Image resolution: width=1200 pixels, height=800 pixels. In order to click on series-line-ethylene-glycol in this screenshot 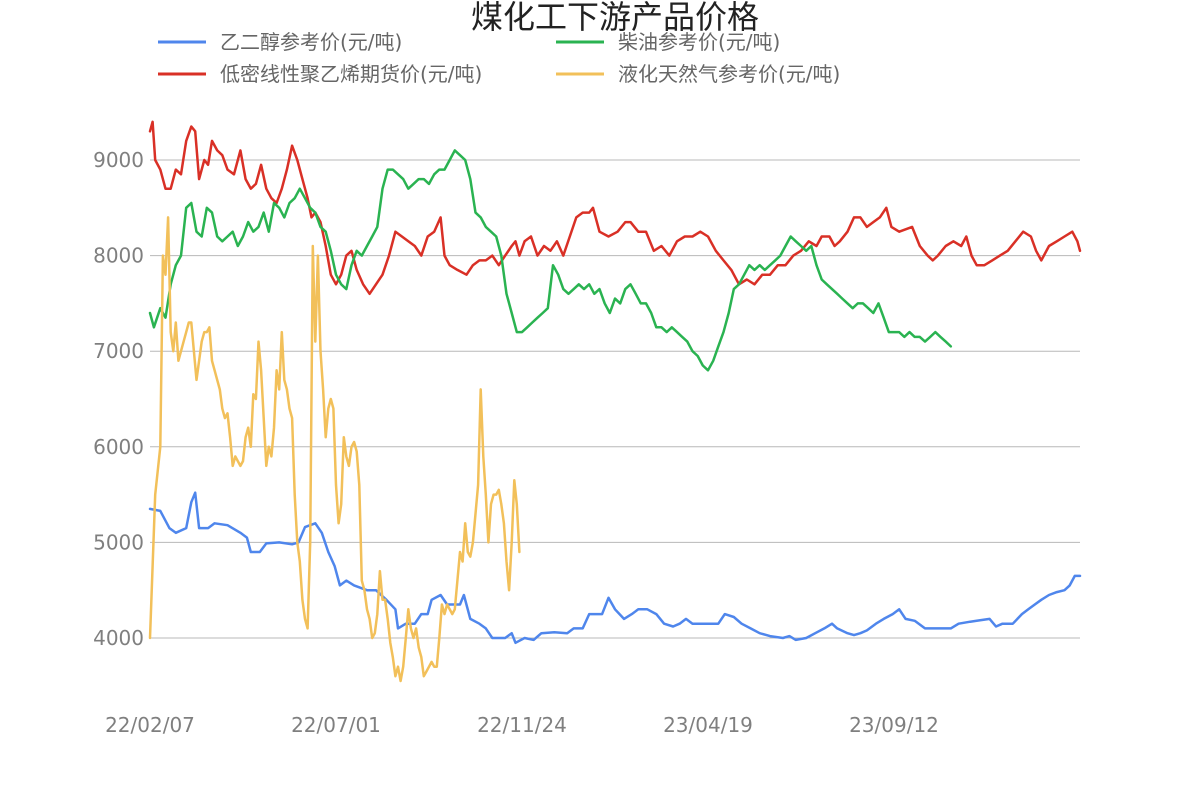, I will do `click(615, 568)`.